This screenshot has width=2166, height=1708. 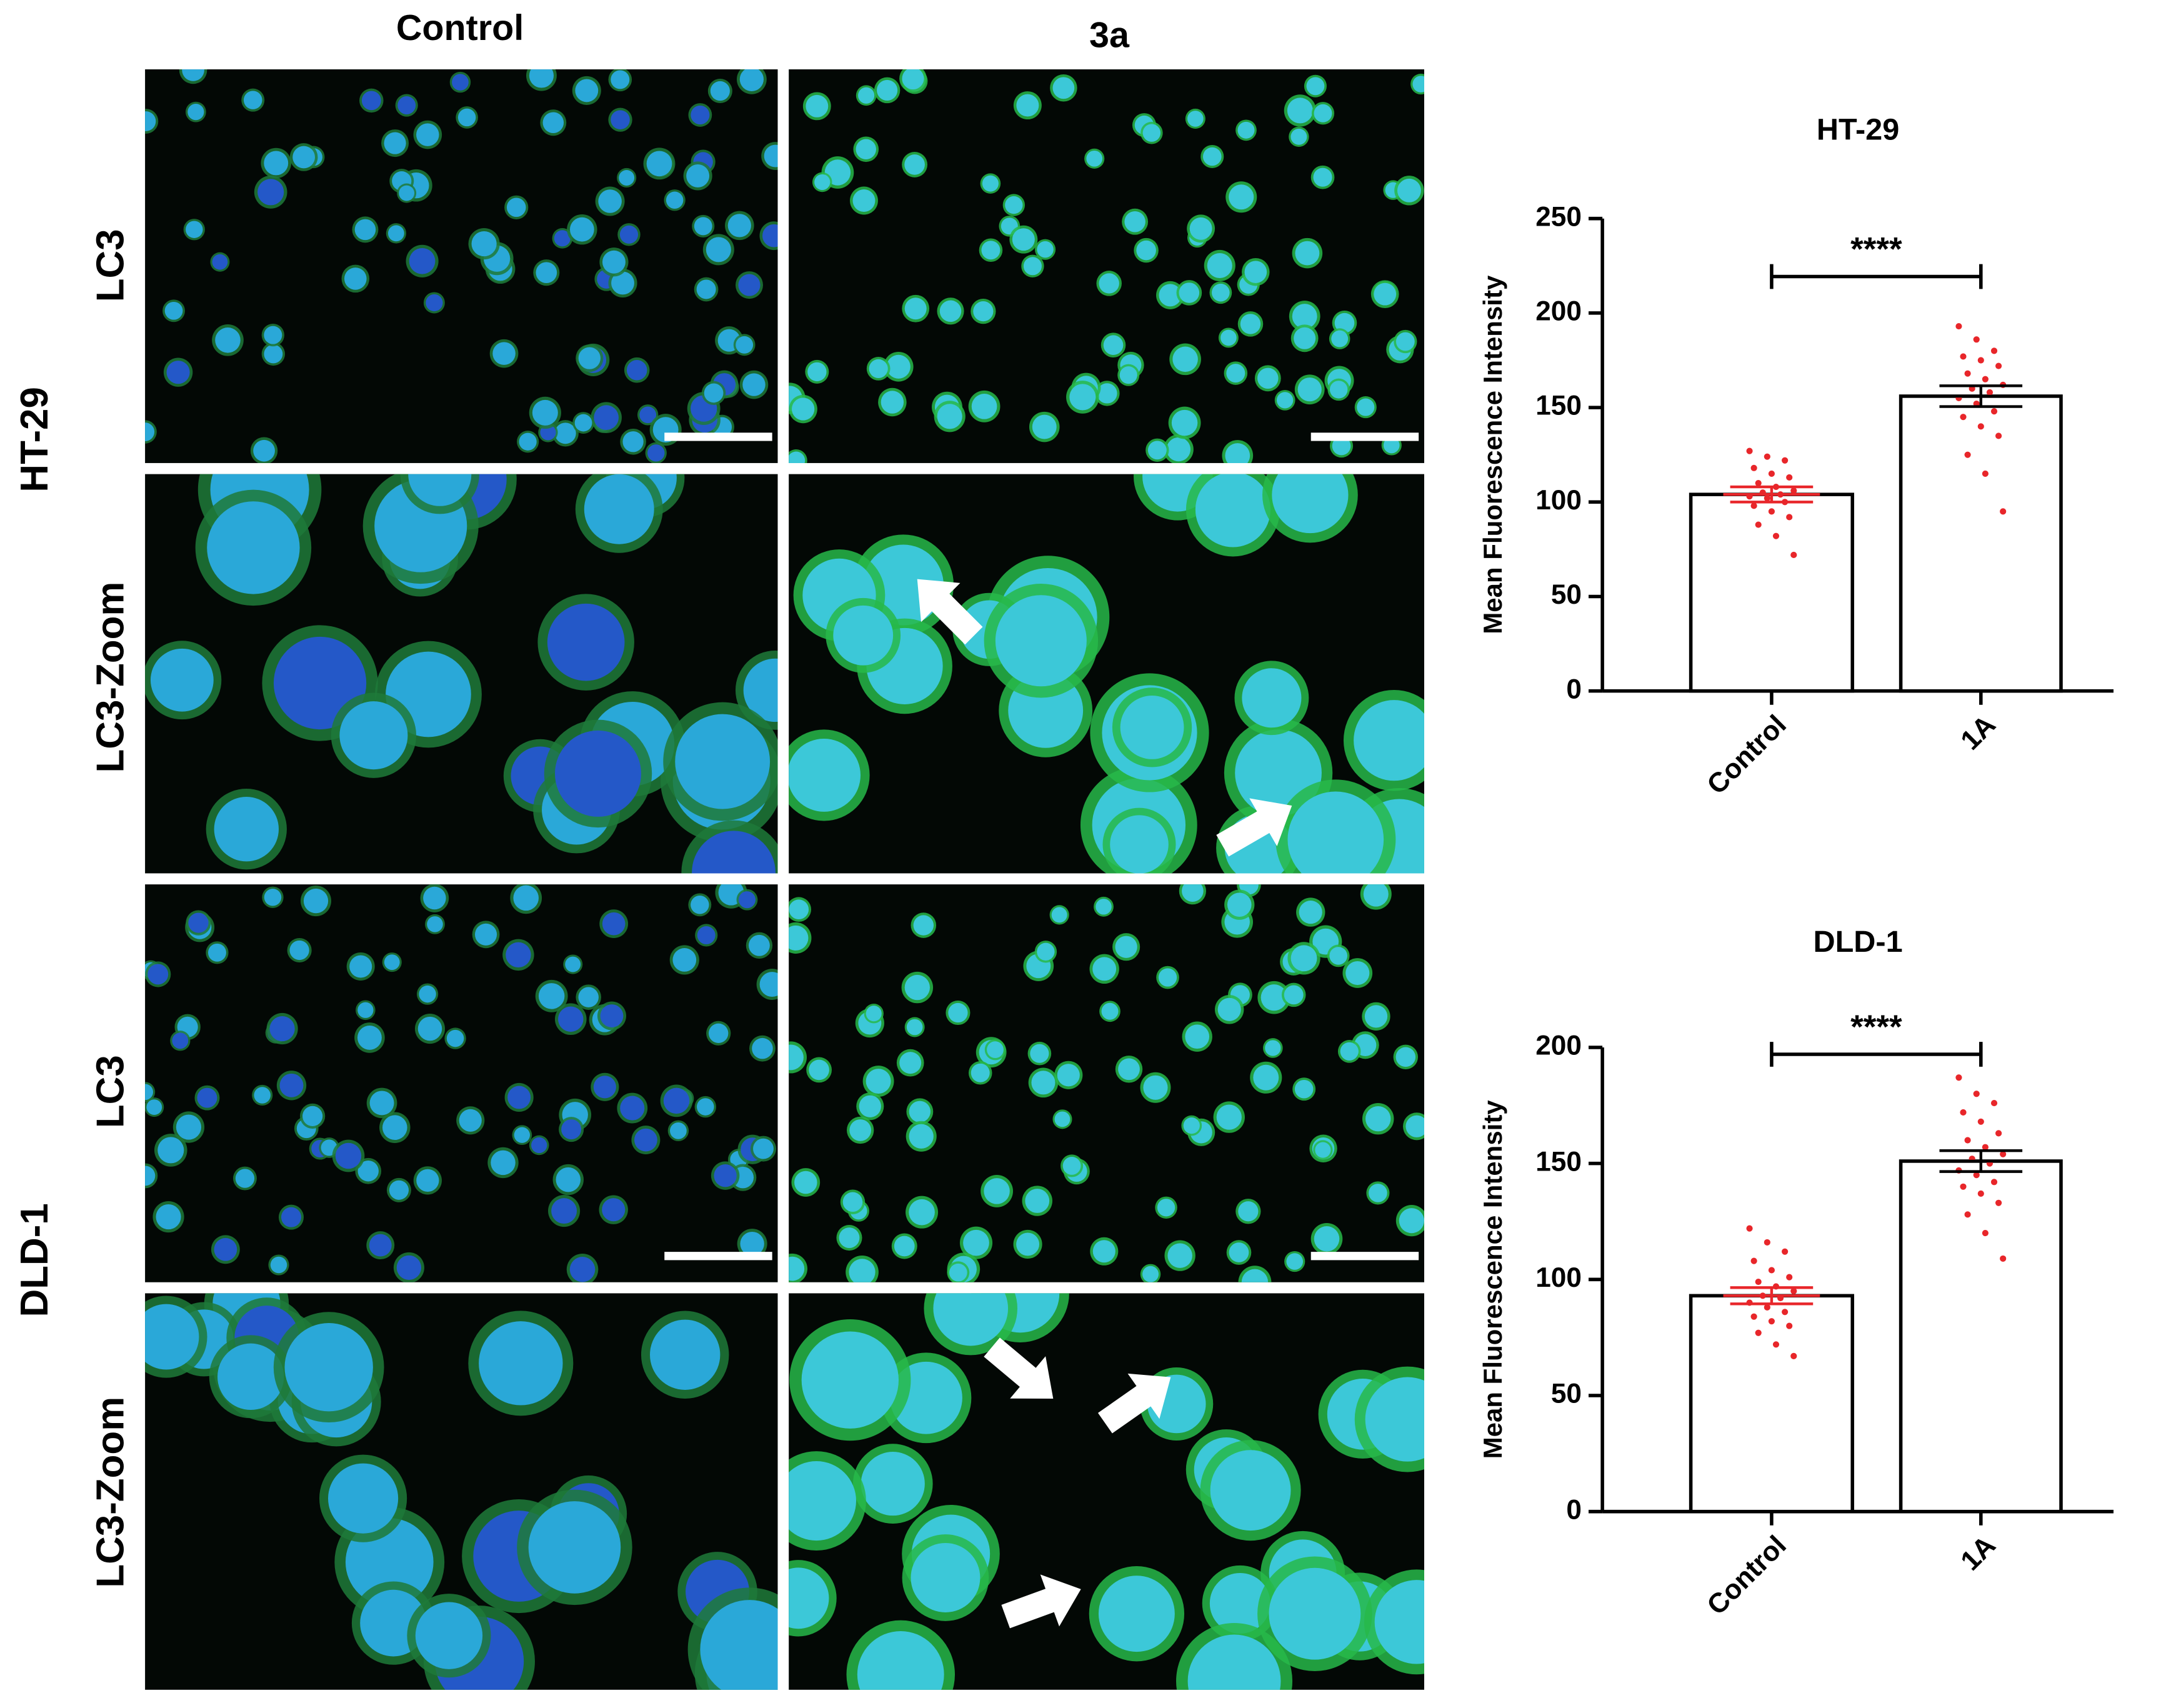 I want to click on column-header: Control, so click(x=460, y=28).